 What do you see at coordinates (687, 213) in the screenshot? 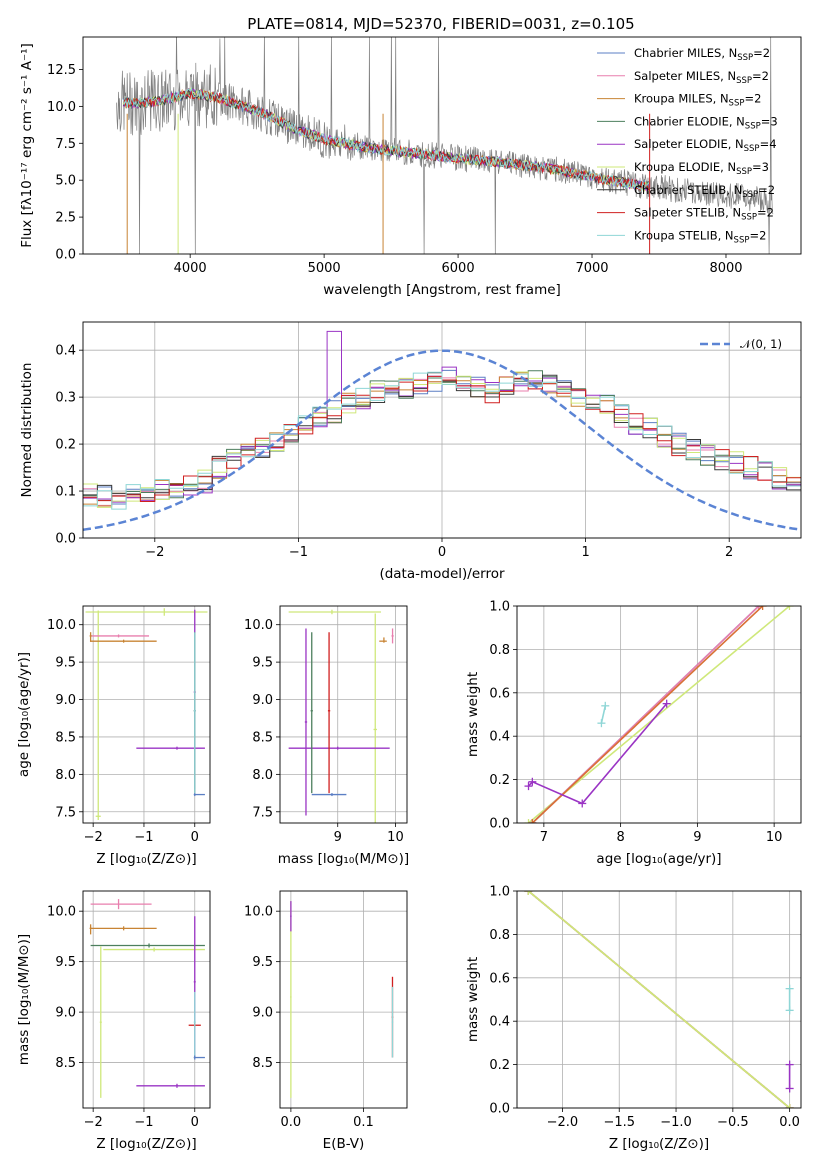
I see `legend-label-text: Salpeter STELIB, N` at bounding box center [687, 213].